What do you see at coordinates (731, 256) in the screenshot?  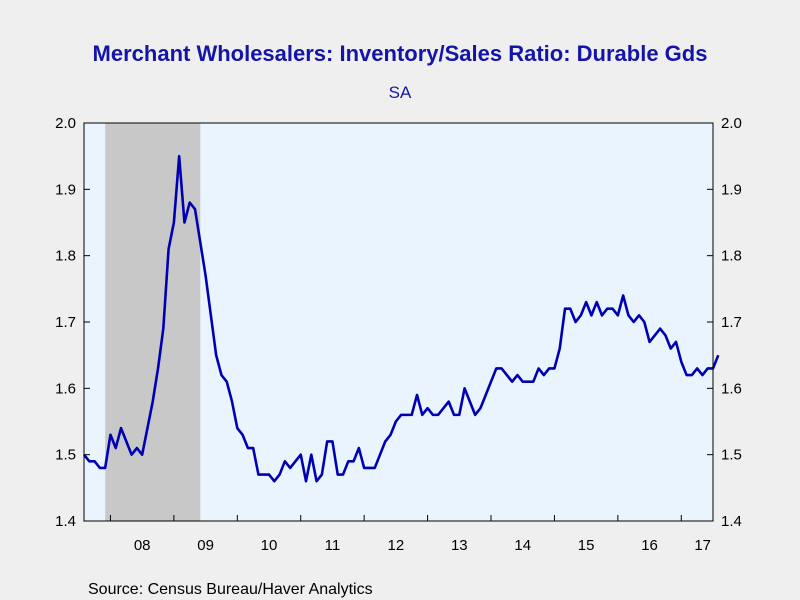 I see `y-tick-label-right: 1.8` at bounding box center [731, 256].